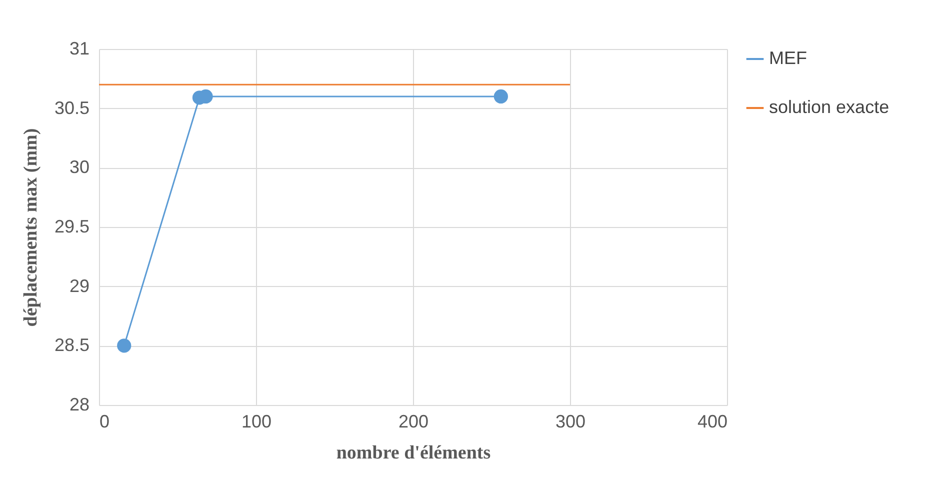 The image size is (929, 479). What do you see at coordinates (413, 453) in the screenshot?
I see `x-axis-title: nombre d'éléments` at bounding box center [413, 453].